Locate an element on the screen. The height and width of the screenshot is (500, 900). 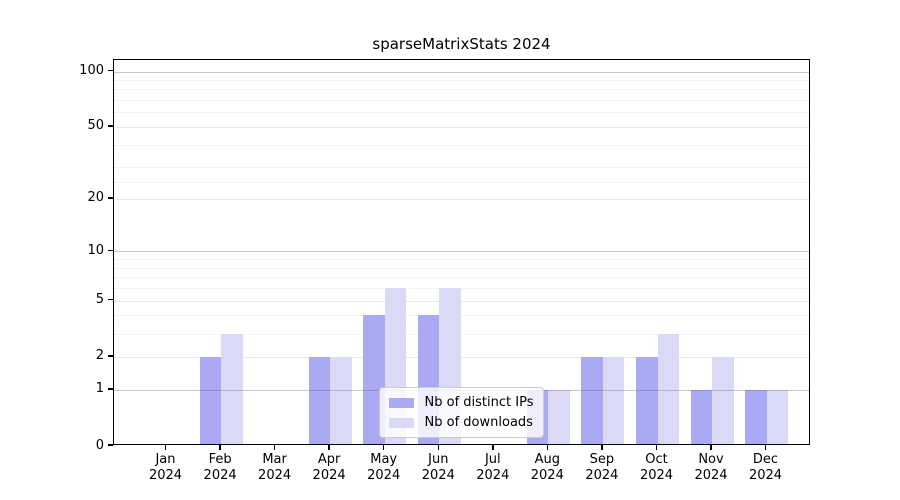
bar-apr-distinct-ips is located at coordinates (319, 400).